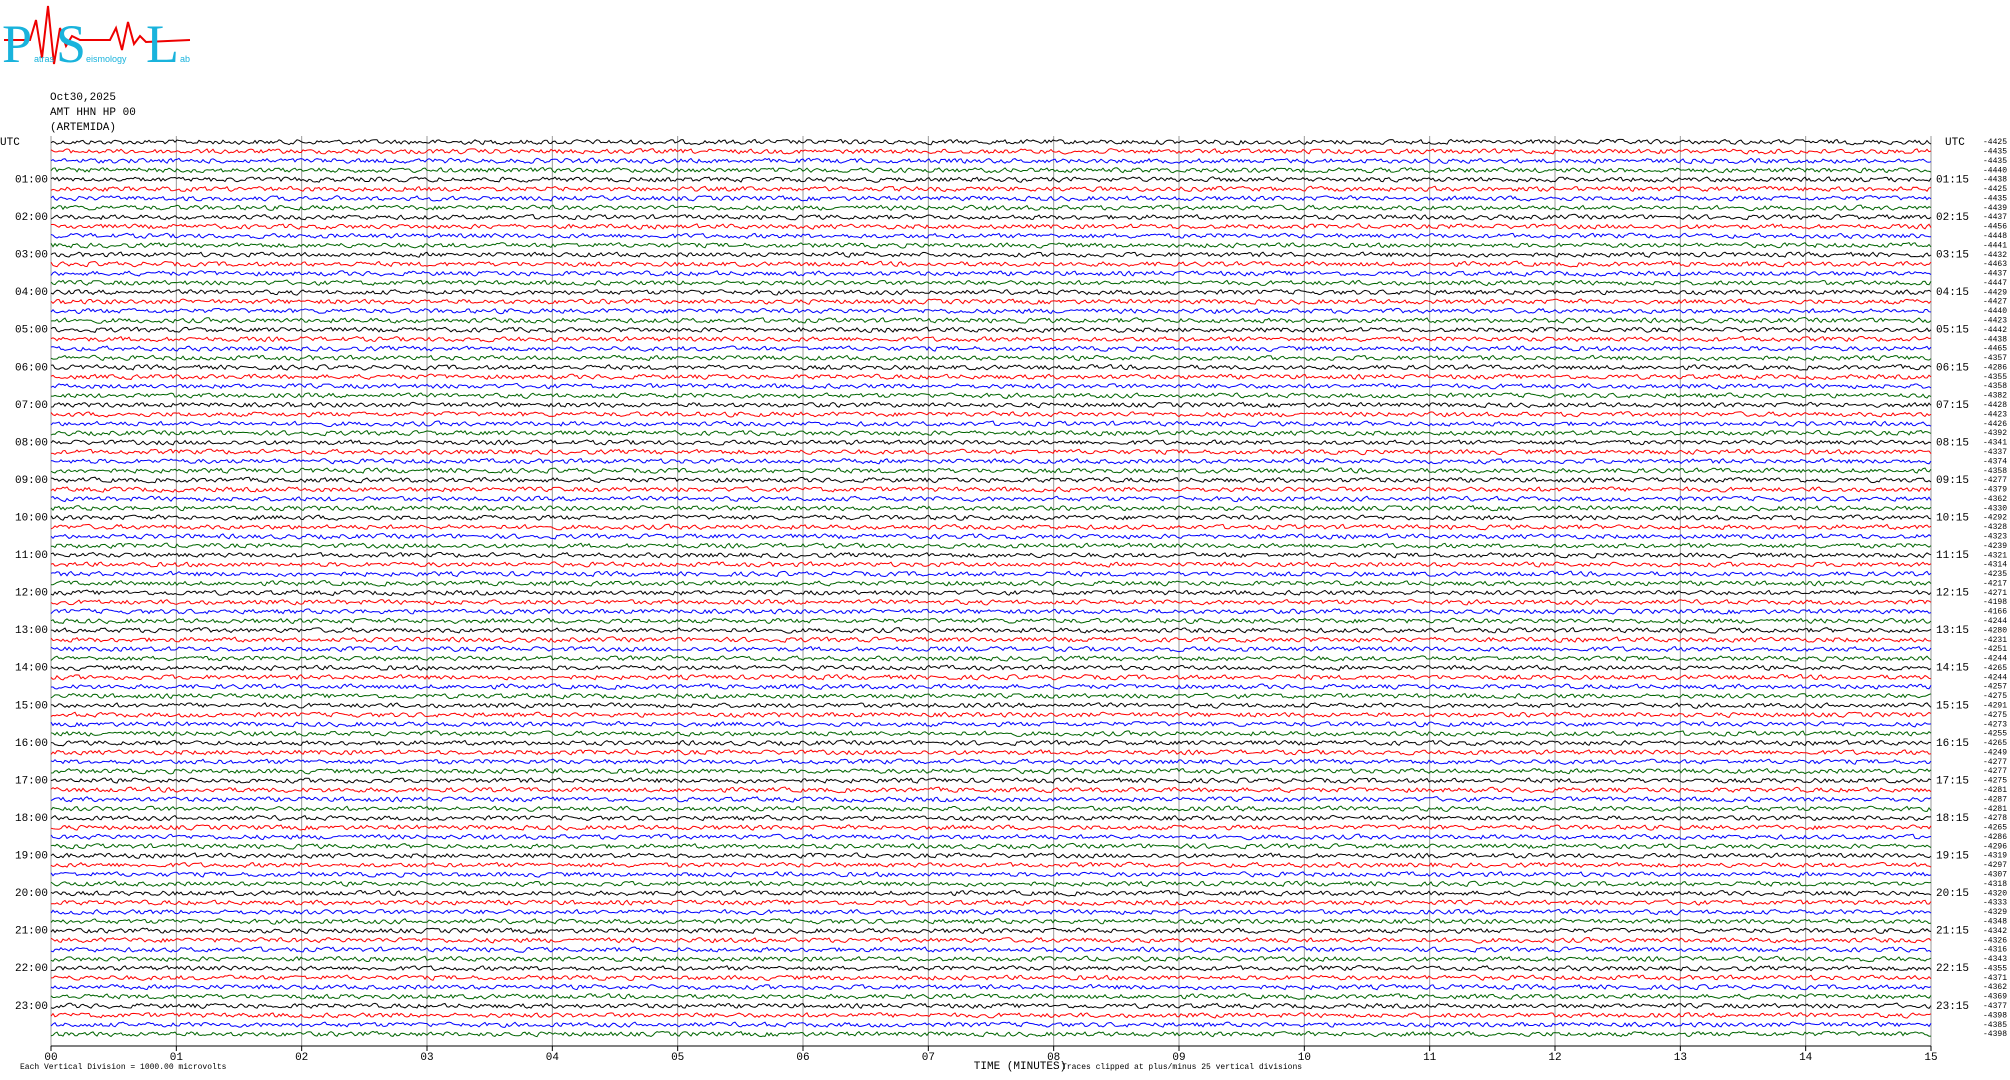  Describe the element at coordinates (1995, 706) in the screenshot. I see `row-offset: -4291` at that location.